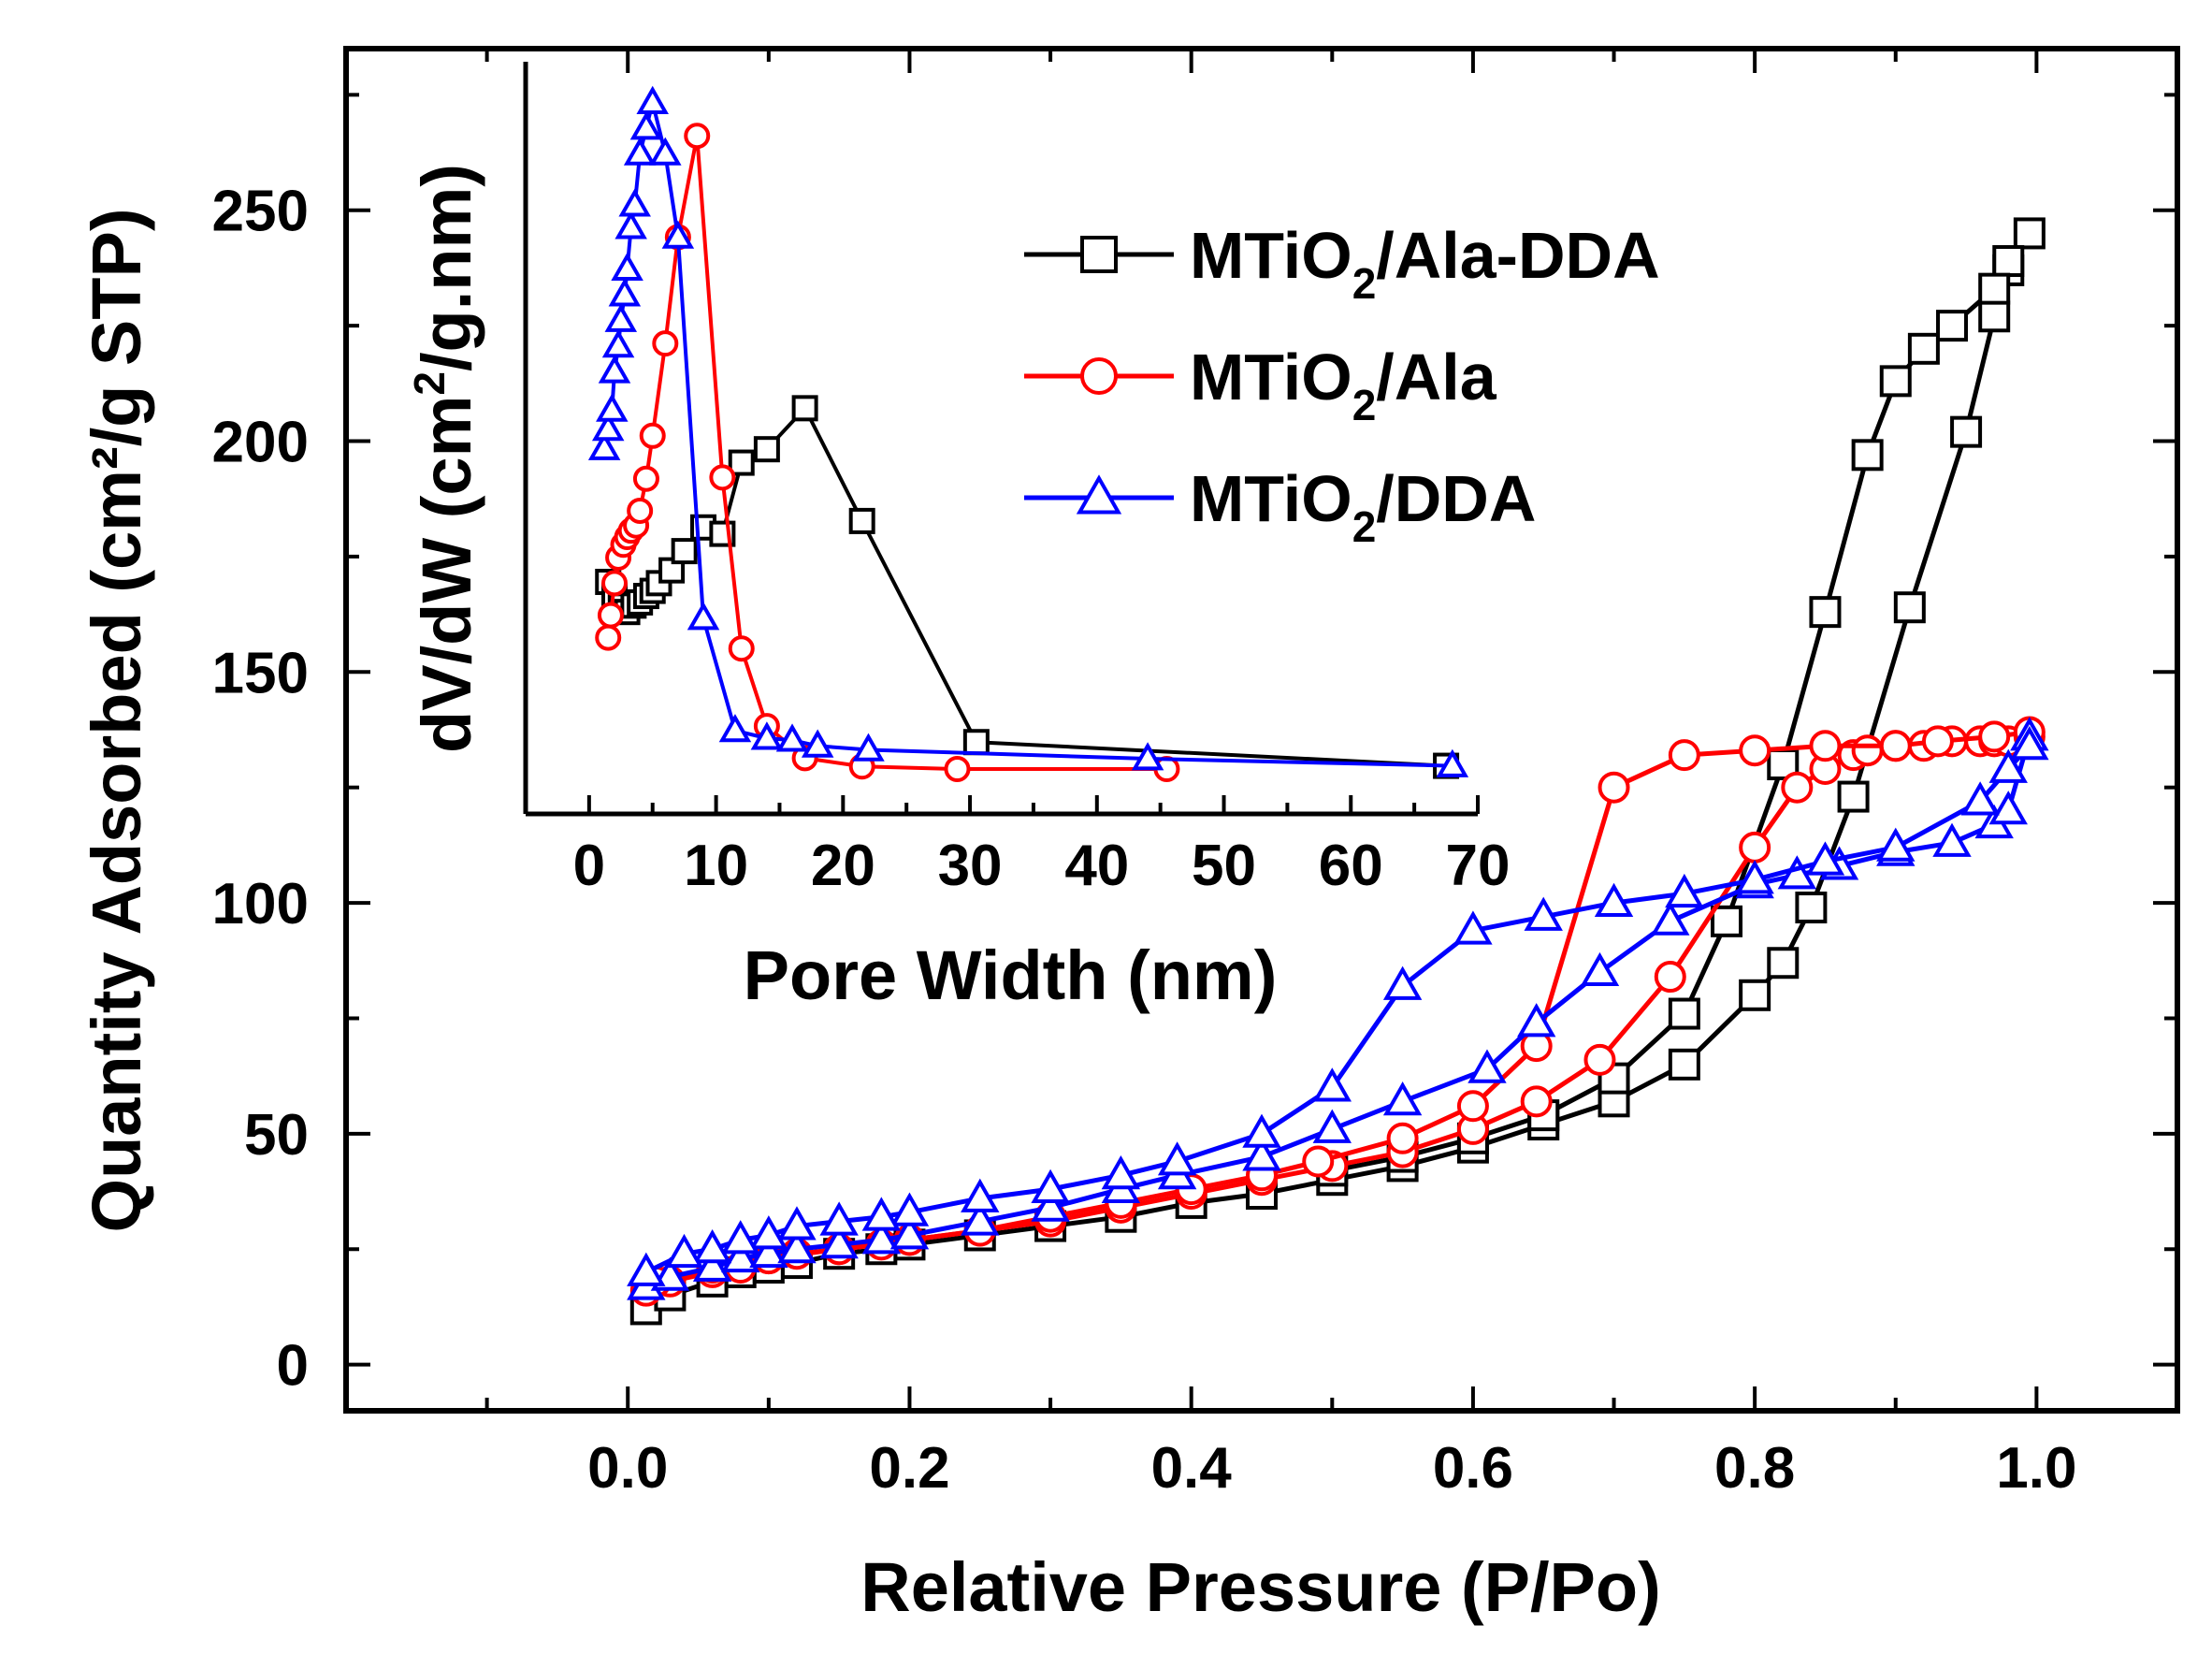 This screenshot has width=2212, height=1669. Describe the element at coordinates (260, 673) in the screenshot. I see `main-y-tick-label: 150` at that location.